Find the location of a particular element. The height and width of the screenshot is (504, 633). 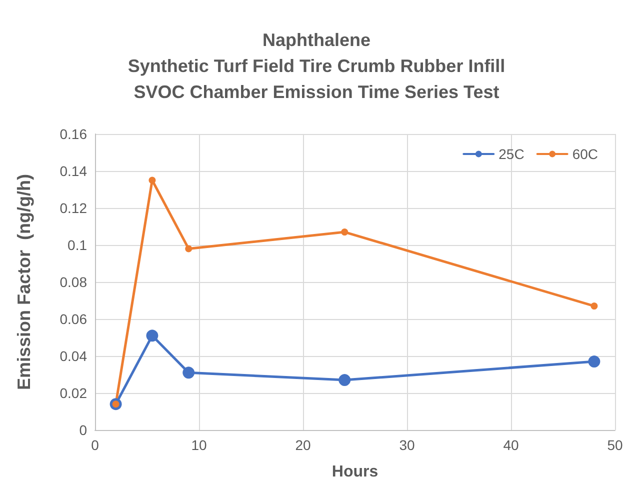

y-tick-label: 0.1 is located at coordinates (78, 245).